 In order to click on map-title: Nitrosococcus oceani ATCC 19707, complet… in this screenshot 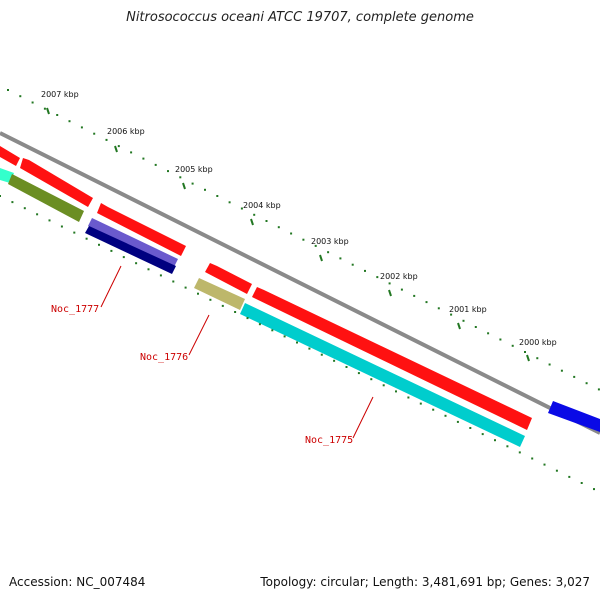, I will do `click(300, 17)`.